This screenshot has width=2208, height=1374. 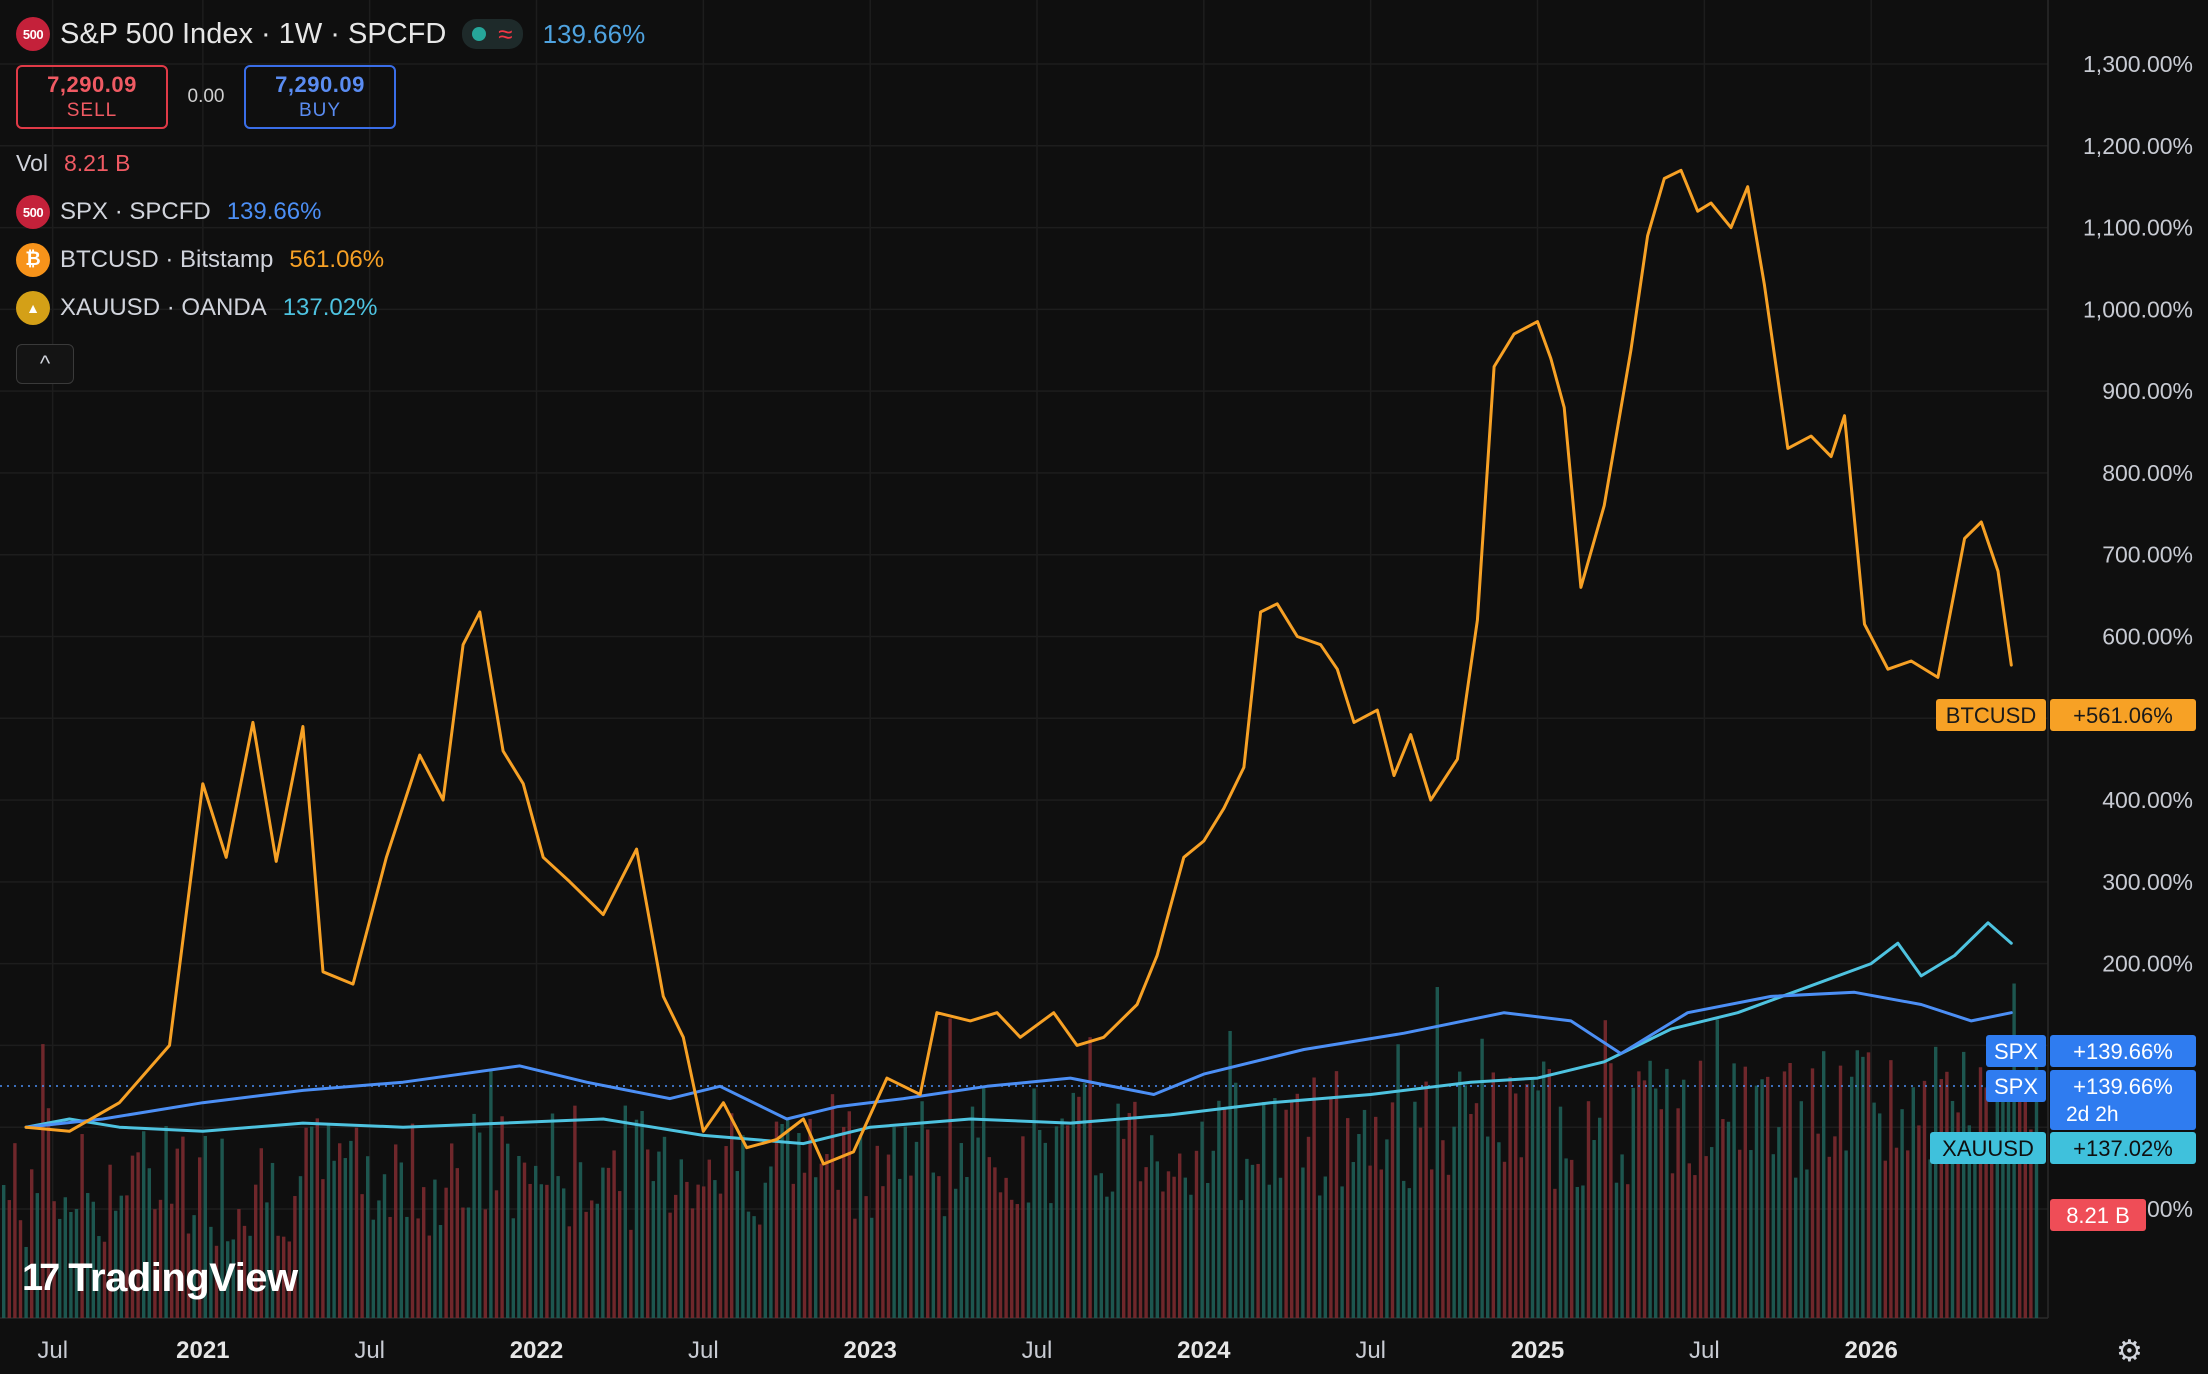 I want to click on volume-legend: Vol 8.21 B, so click(x=330, y=163).